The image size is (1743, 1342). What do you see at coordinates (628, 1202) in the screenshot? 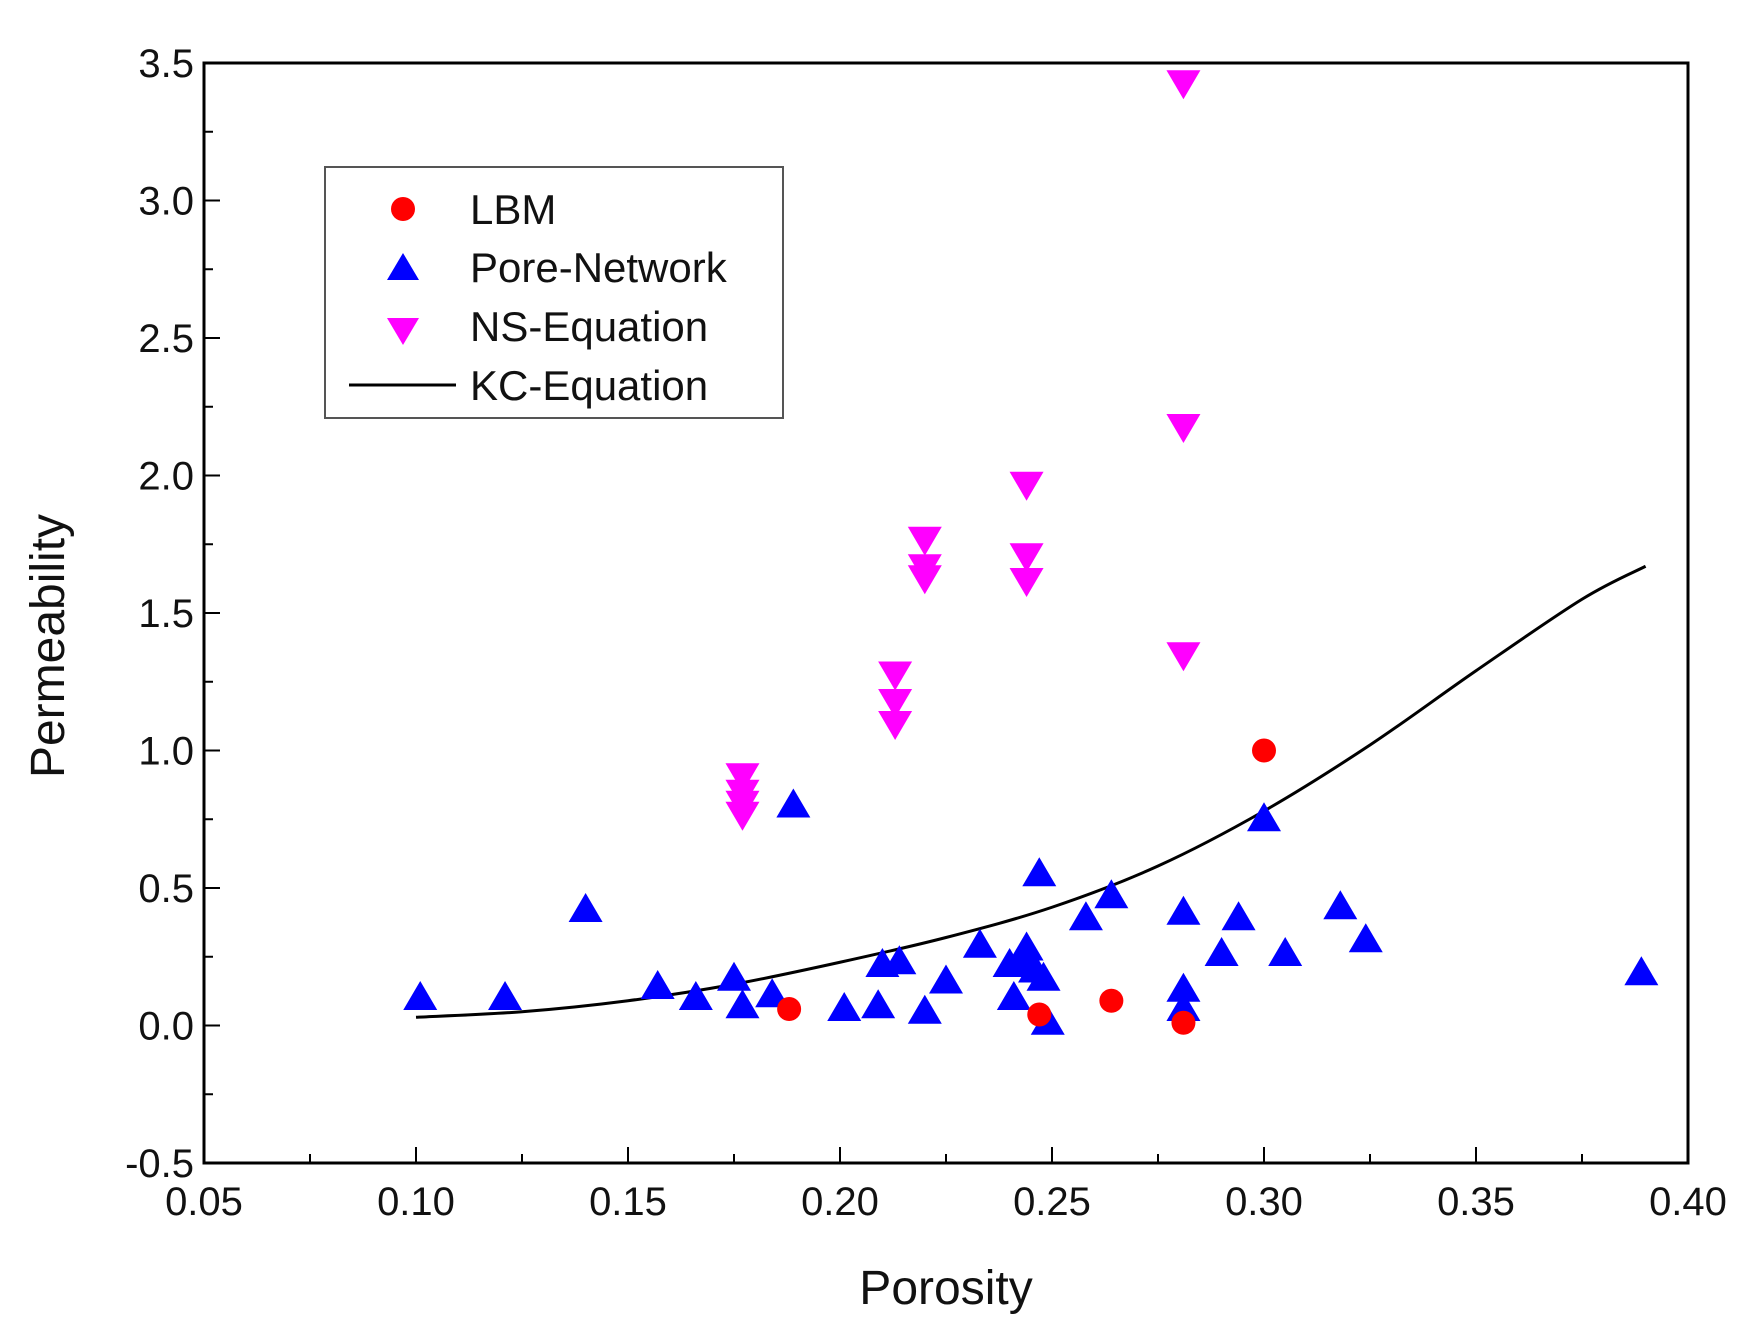
I see `x-tick-label: 0.15` at bounding box center [628, 1202].